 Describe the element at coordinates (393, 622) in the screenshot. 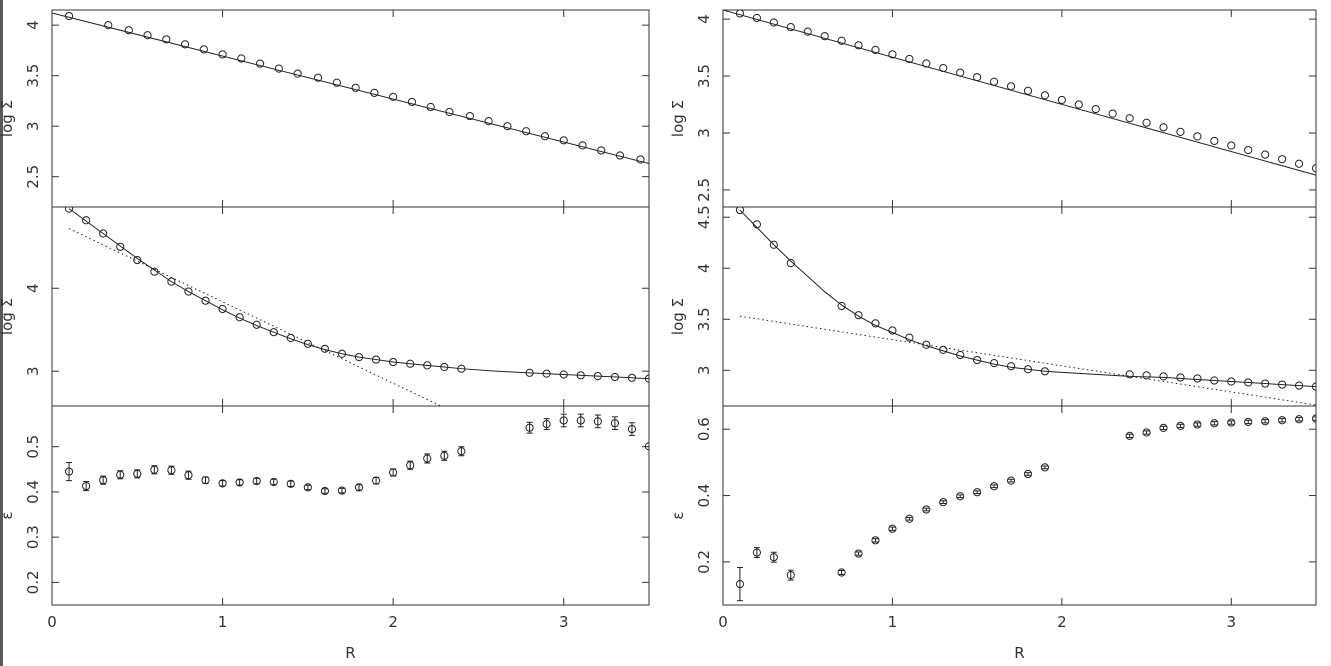

I see `x-tick-label: 2` at that location.